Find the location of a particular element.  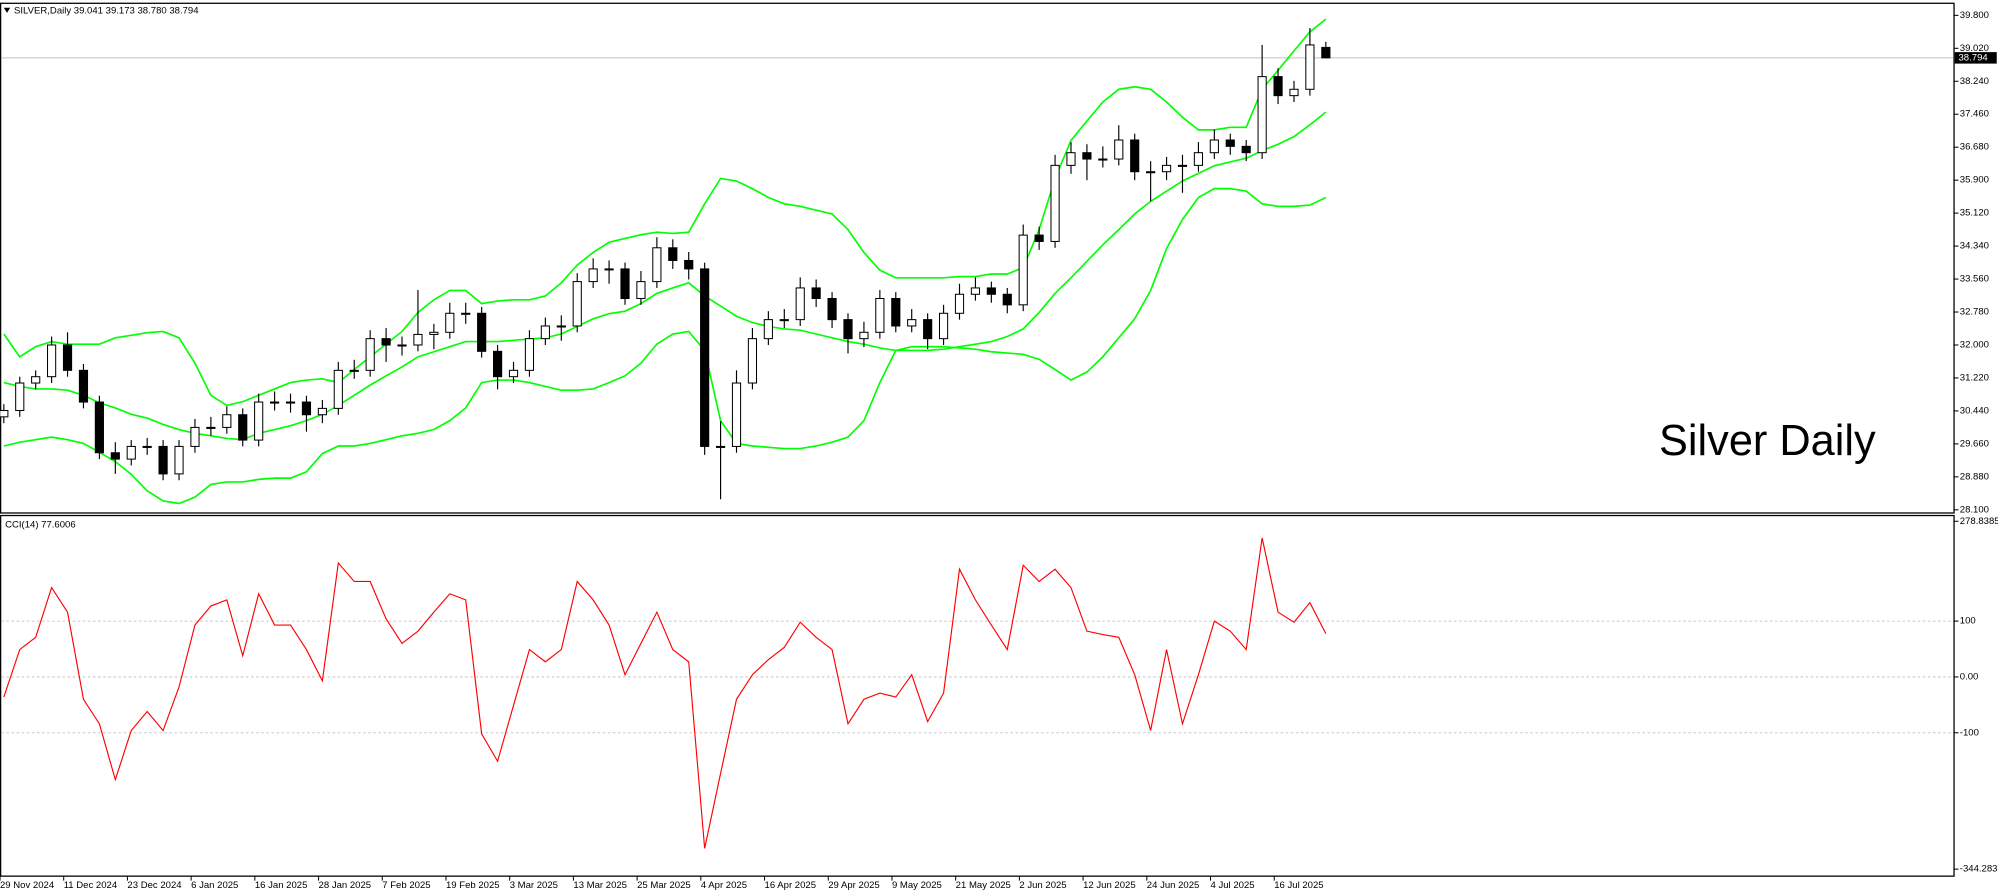

x-tick-label: 28 Jan 2025 is located at coordinates (345, 885).